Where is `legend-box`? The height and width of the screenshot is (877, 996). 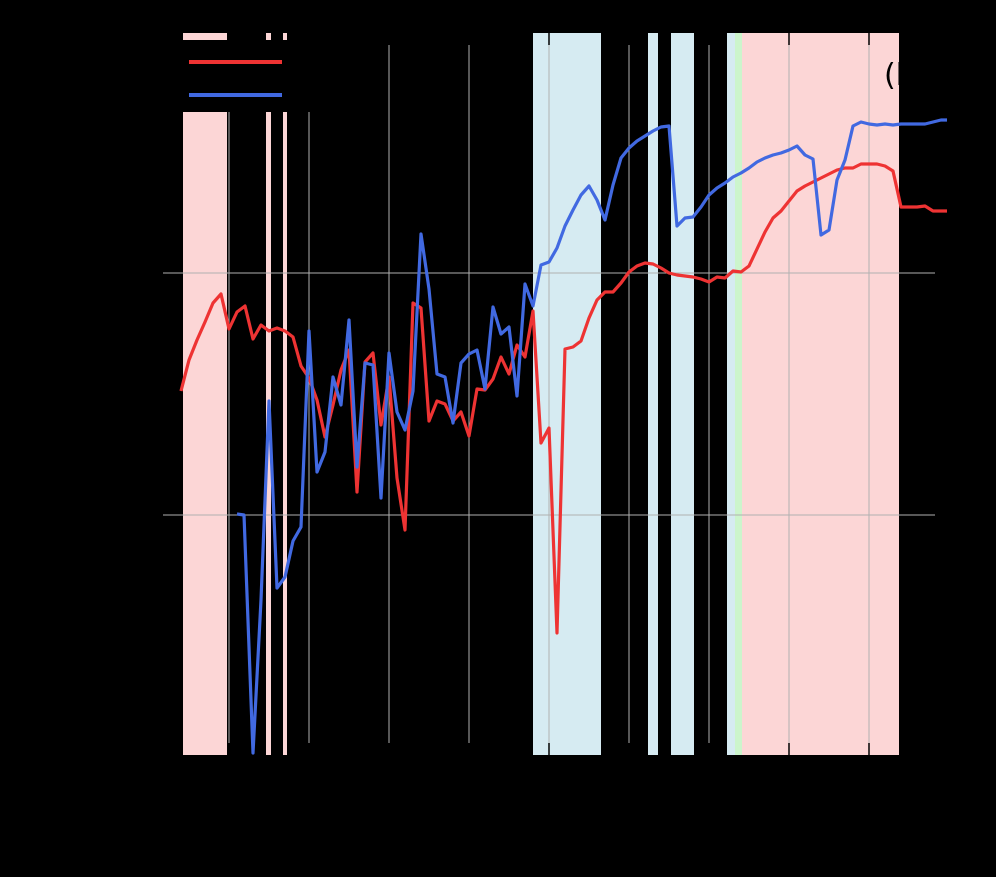
legend-box is located at coordinates (246, 76).